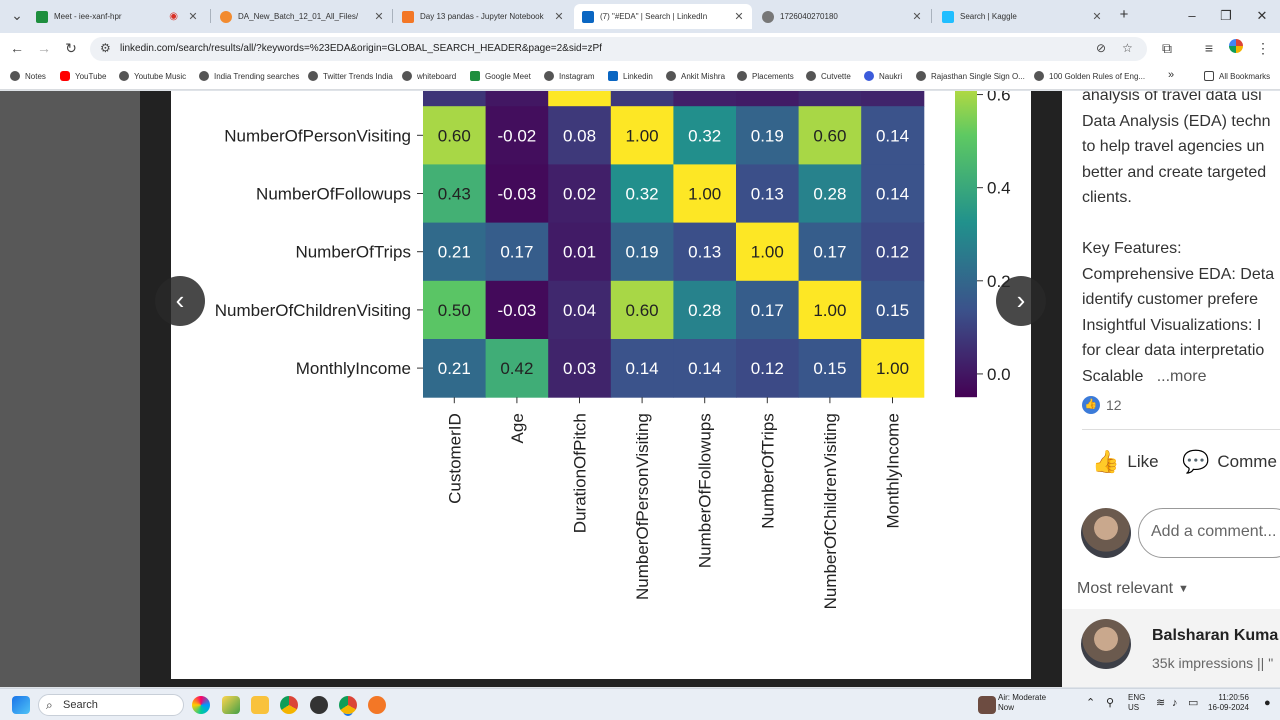  What do you see at coordinates (1236, 48) in the screenshot?
I see `profile-avatar-icon` at bounding box center [1236, 48].